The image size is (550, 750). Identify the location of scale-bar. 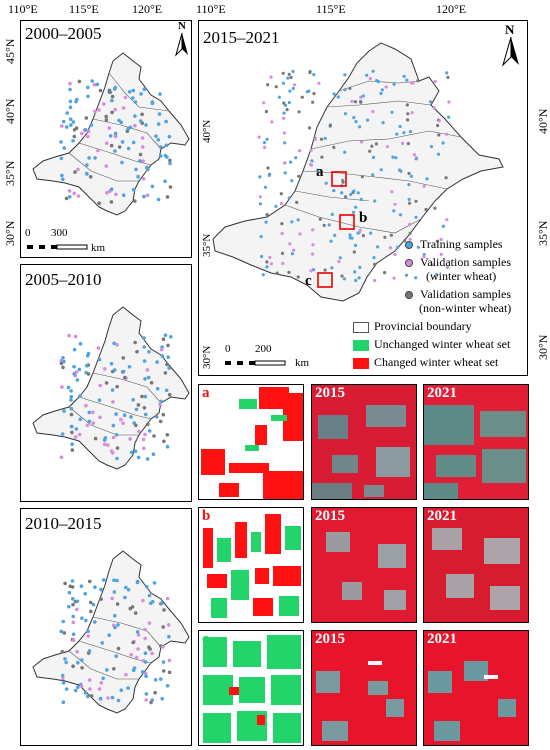
(255, 363).